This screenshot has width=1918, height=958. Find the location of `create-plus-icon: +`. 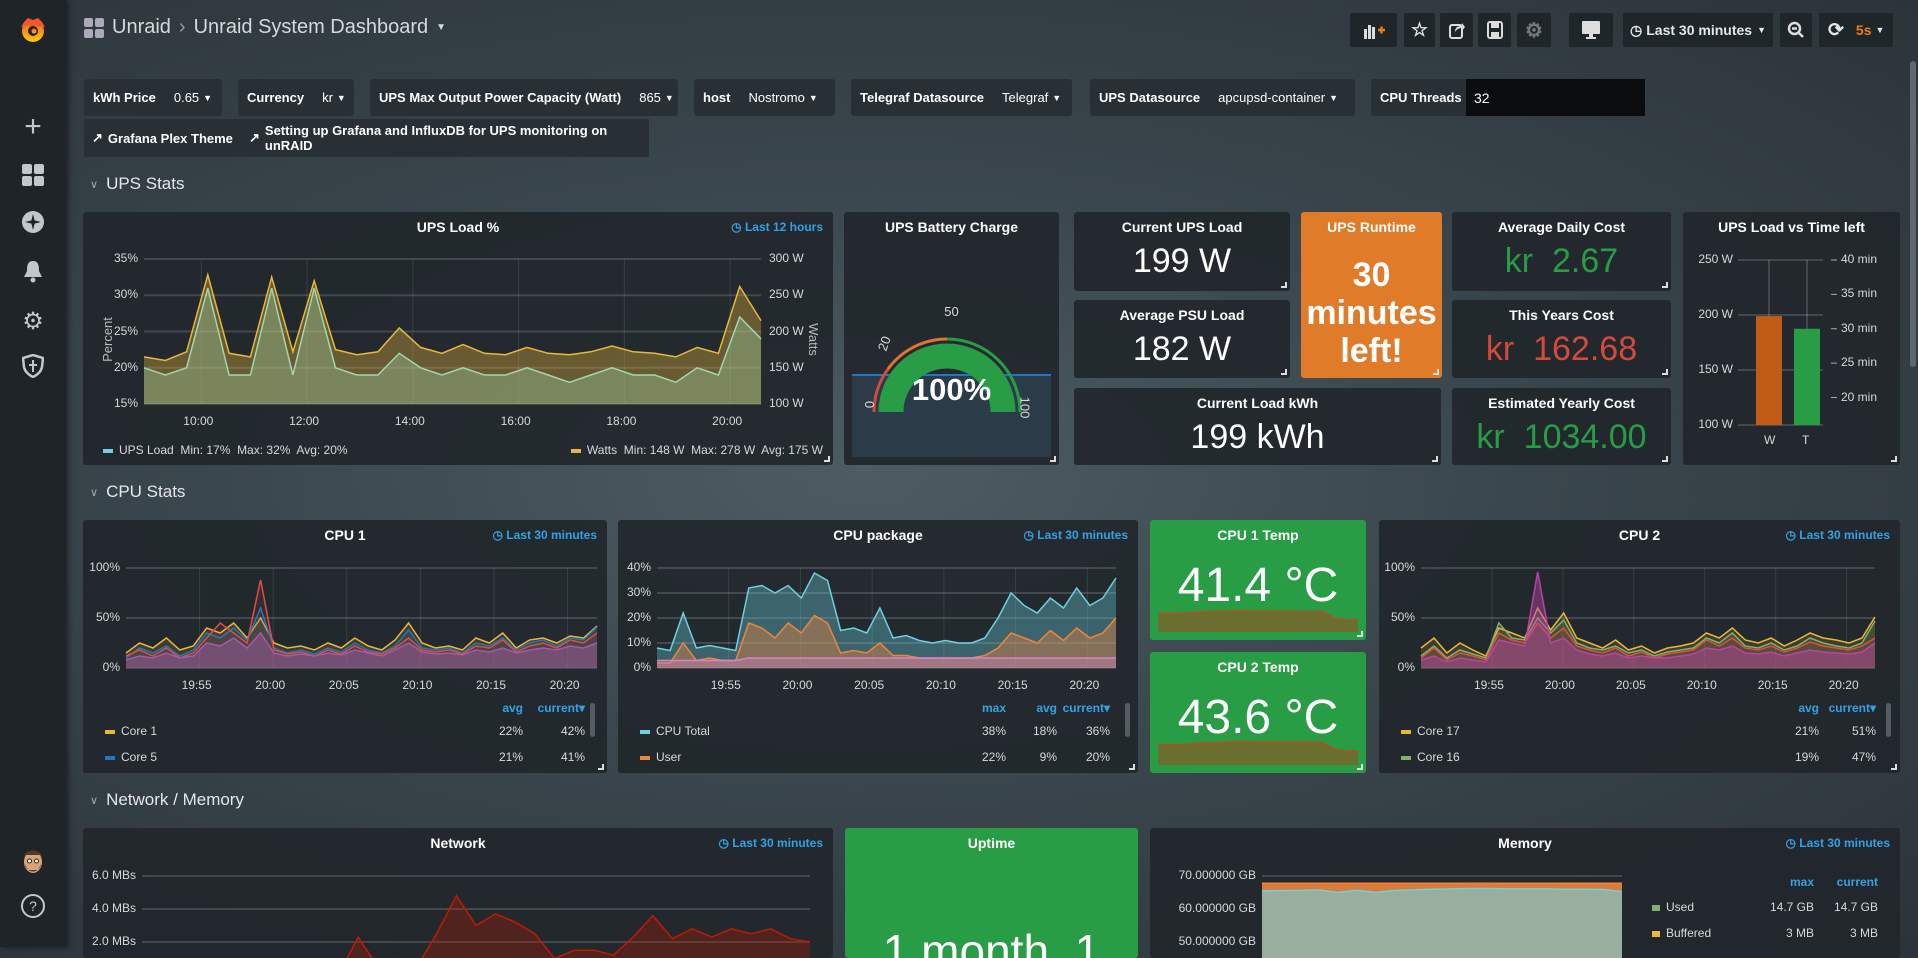

create-plus-icon: + is located at coordinates (33, 127).